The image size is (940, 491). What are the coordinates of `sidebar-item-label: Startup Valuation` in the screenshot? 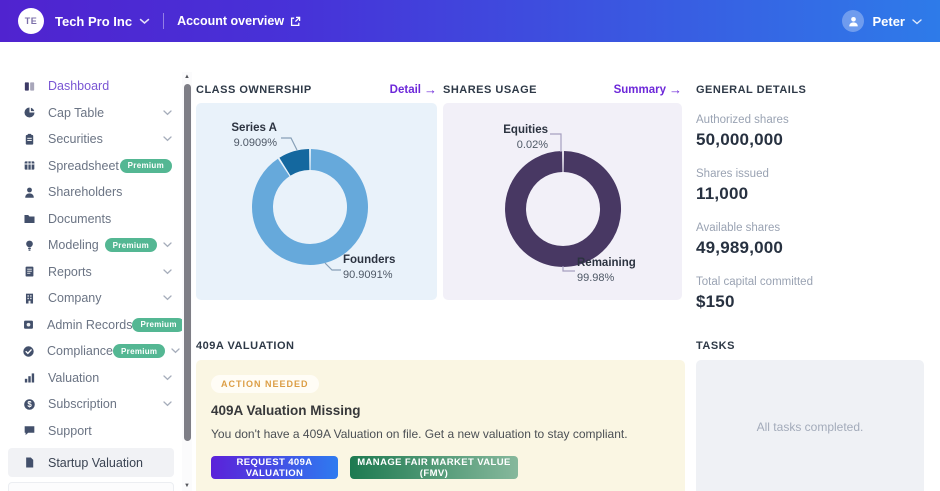 It's located at (95, 462).